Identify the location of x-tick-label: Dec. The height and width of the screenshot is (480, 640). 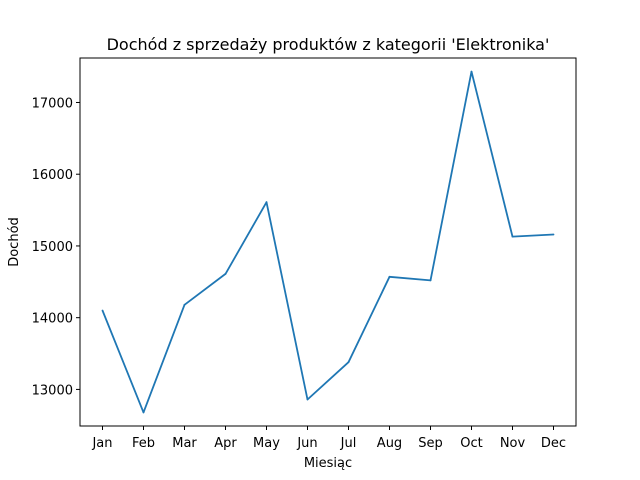
(553, 443).